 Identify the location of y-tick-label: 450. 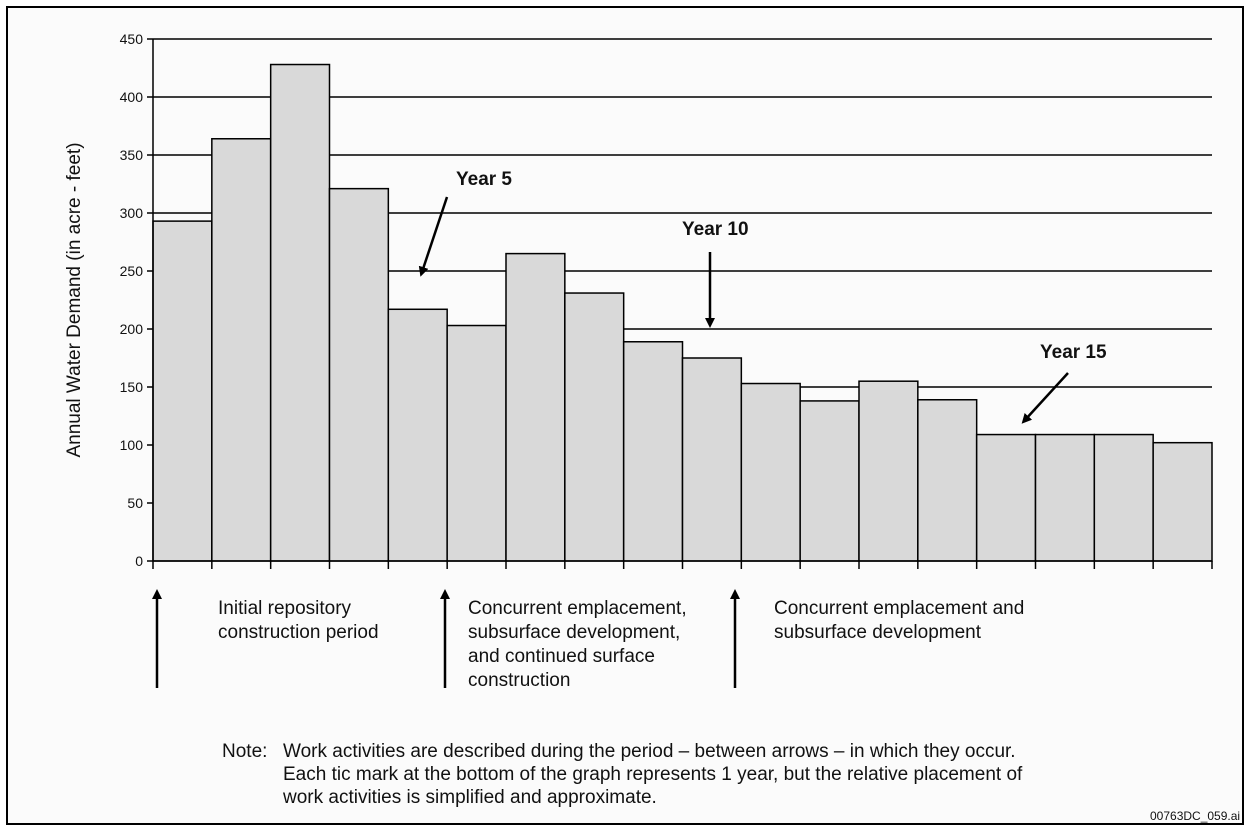
(132, 39).